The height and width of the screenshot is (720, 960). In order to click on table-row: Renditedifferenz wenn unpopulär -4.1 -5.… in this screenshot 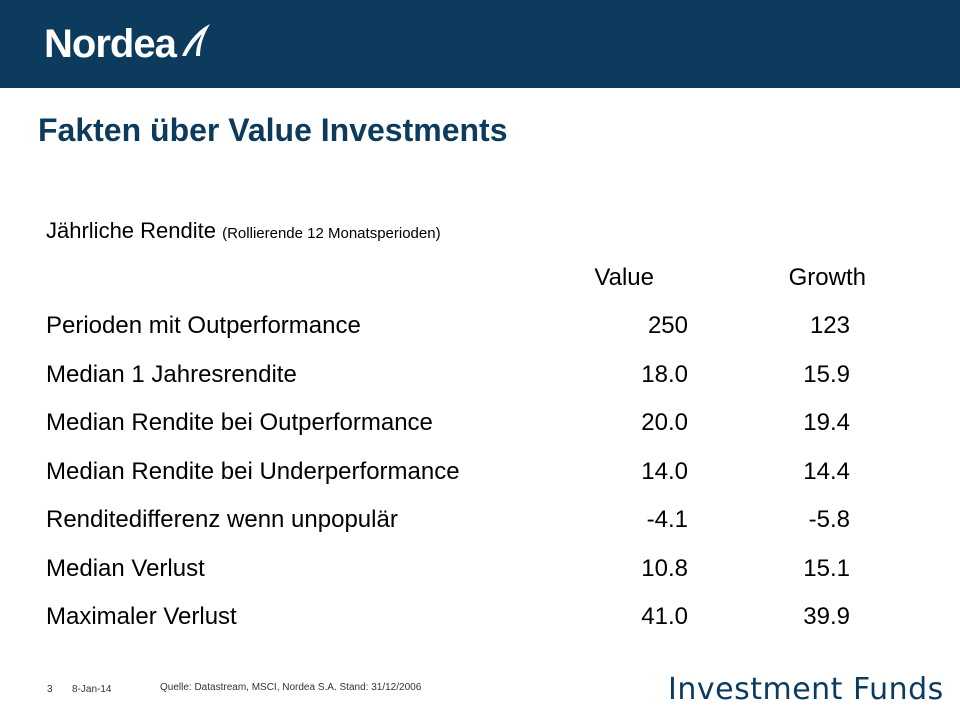, I will do `click(476, 526)`.